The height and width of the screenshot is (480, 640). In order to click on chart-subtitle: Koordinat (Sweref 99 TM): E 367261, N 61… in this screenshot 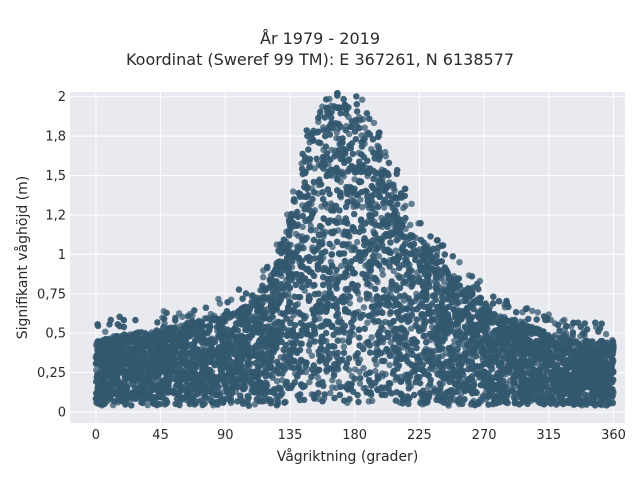, I will do `click(320, 59)`.